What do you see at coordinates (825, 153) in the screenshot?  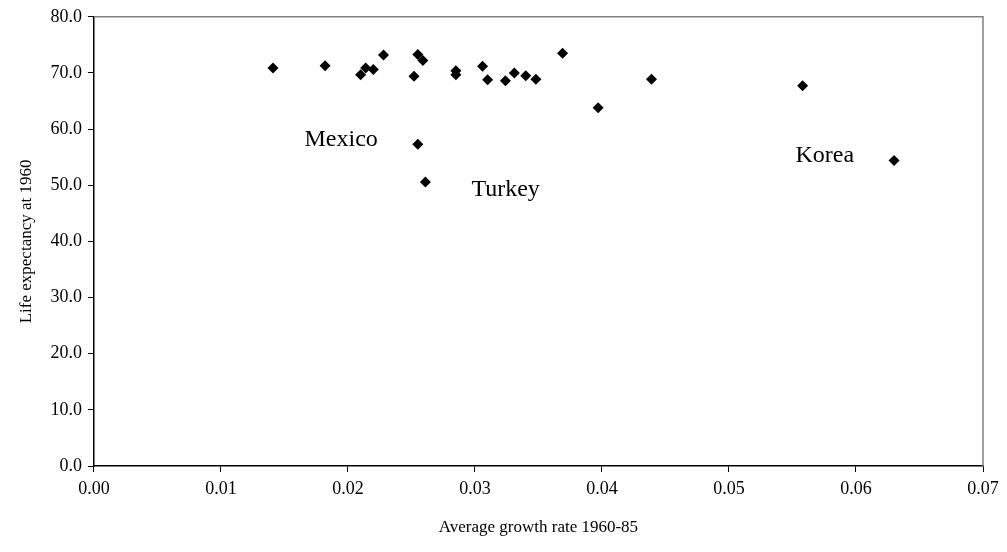 I see `annotation: Korea` at bounding box center [825, 153].